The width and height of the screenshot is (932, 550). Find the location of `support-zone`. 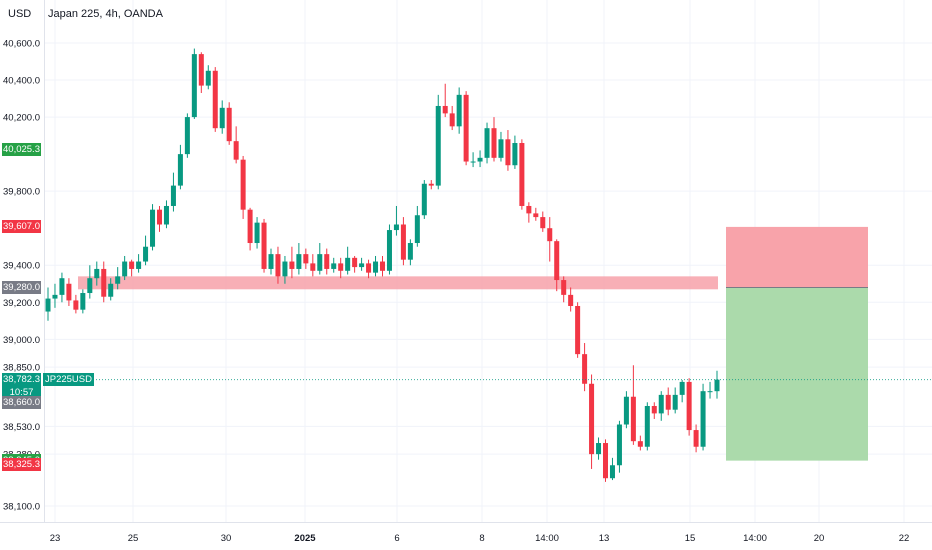

support-zone is located at coordinates (398, 283).